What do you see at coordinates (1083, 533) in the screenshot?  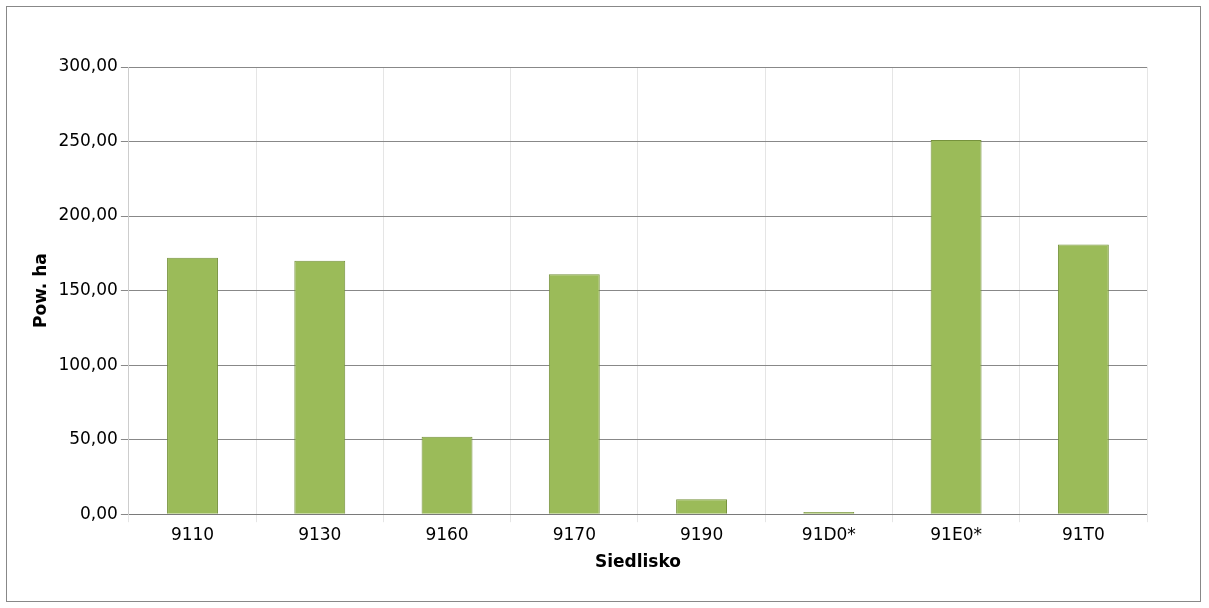 I see `x-tick-label: 91T0` at bounding box center [1083, 533].